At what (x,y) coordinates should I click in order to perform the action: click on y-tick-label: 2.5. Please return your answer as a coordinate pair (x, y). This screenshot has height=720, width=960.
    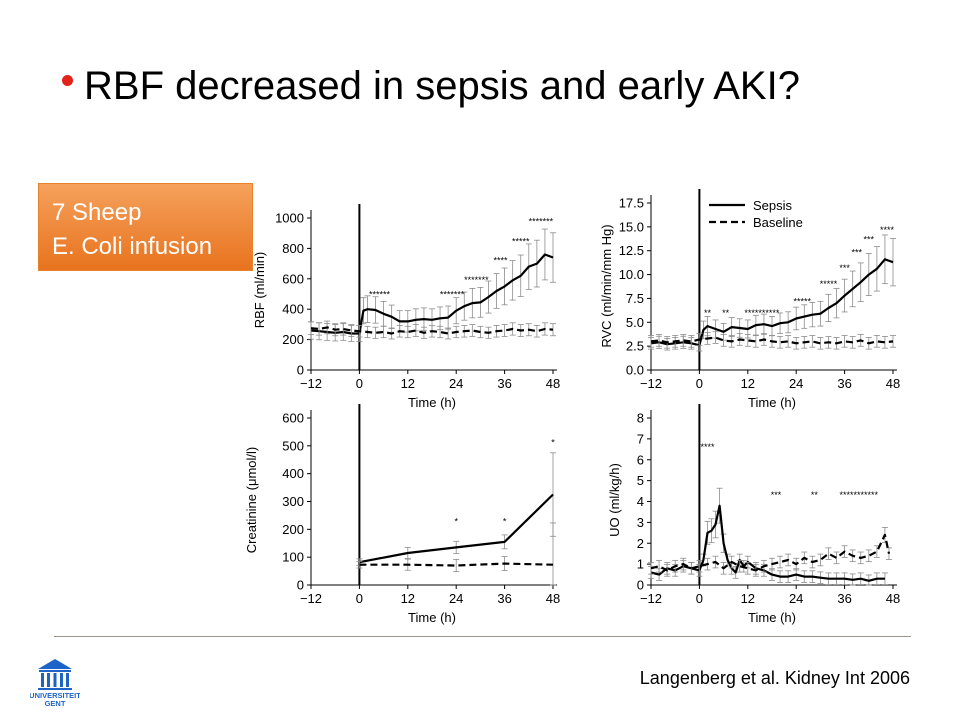
    Looking at the image, I should click on (635, 346).